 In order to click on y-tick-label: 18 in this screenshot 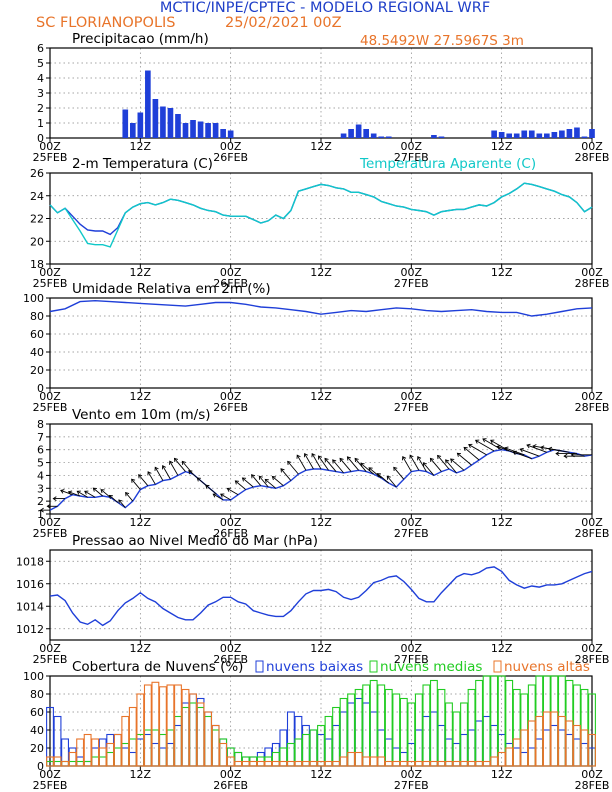, I will do `click(37, 264)`.